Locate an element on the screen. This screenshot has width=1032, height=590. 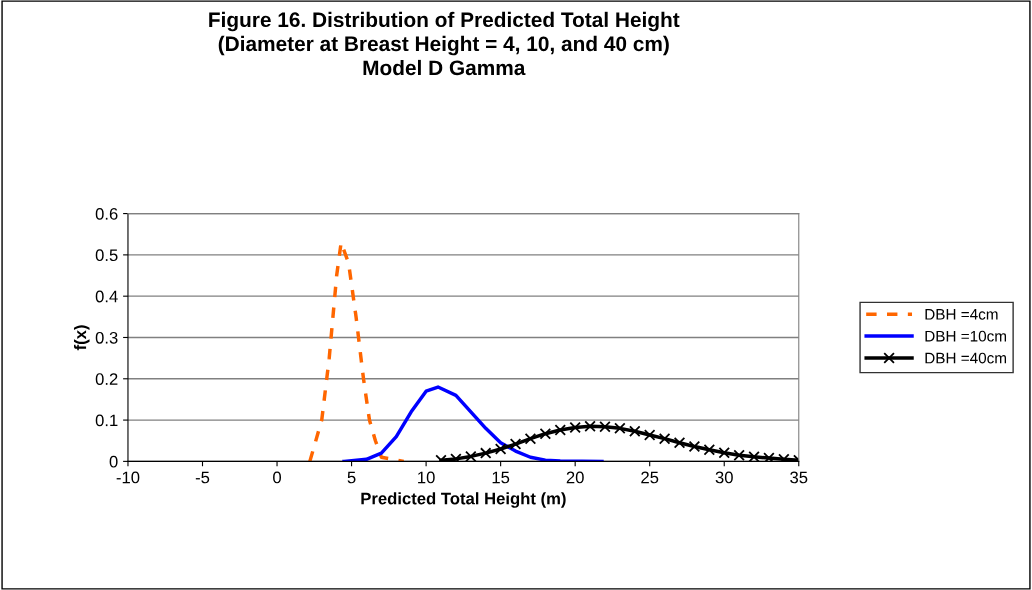
y-tick-label: 0.4 is located at coordinates (106, 296).